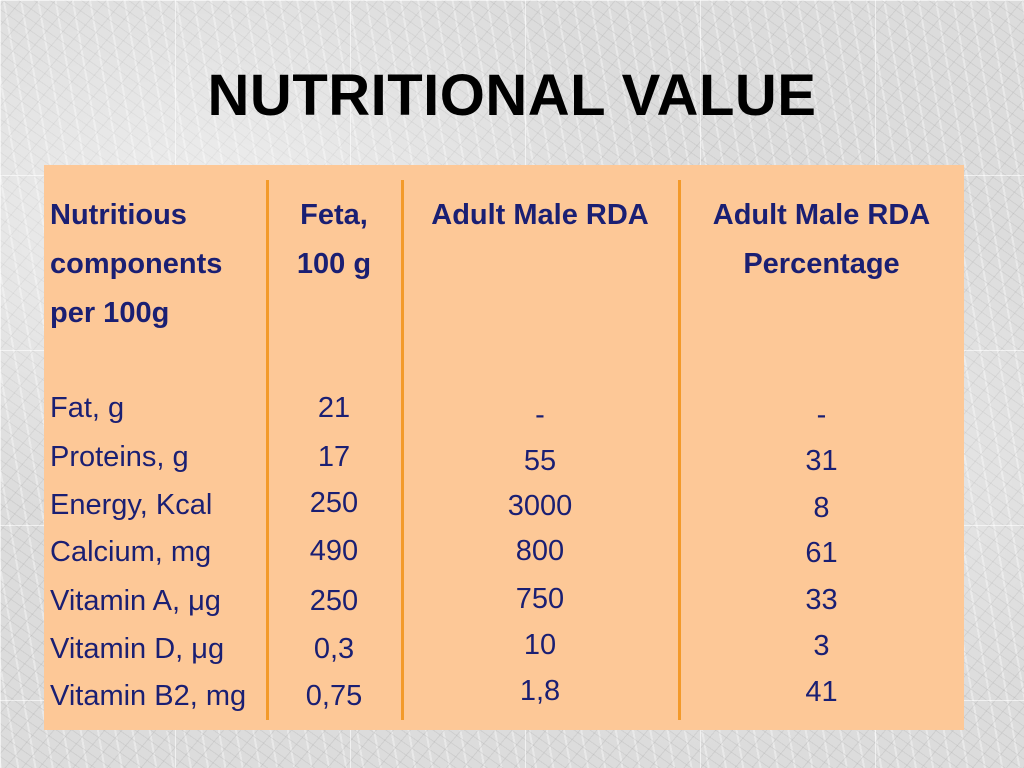  Describe the element at coordinates (131, 505) in the screenshot. I see `component-cell: Energy, Kcal` at that location.